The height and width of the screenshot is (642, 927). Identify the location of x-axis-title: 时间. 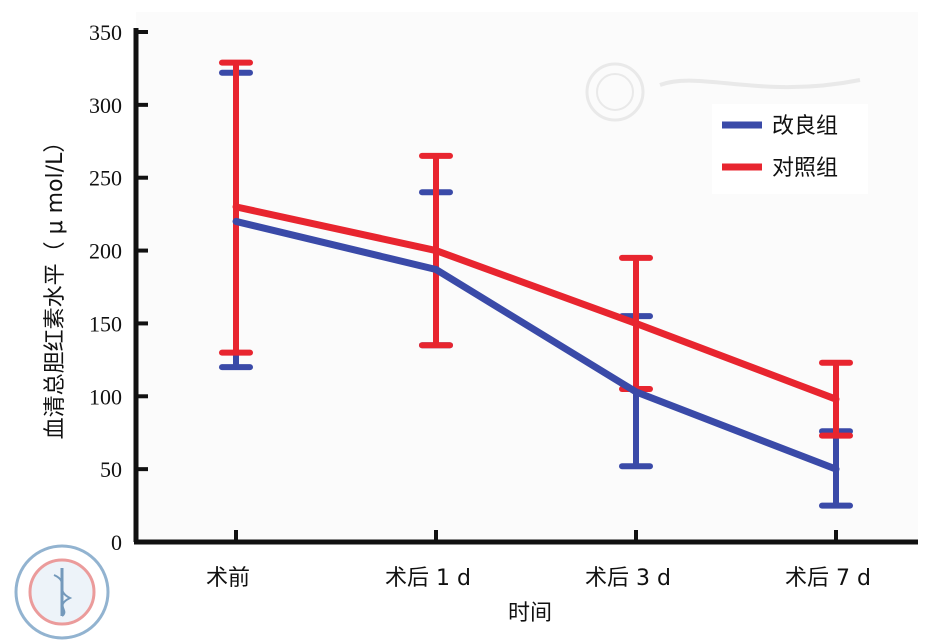
(530, 613).